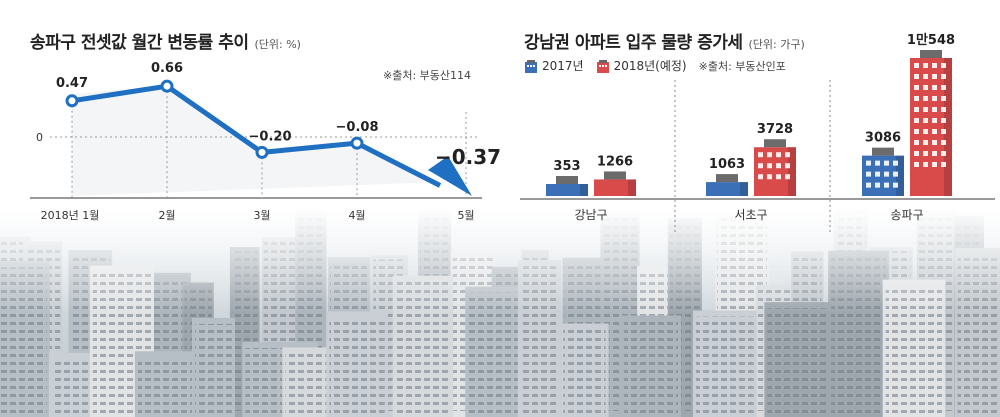  What do you see at coordinates (166, 215) in the screenshot?
I see `x-tick-label: 2월` at bounding box center [166, 215].